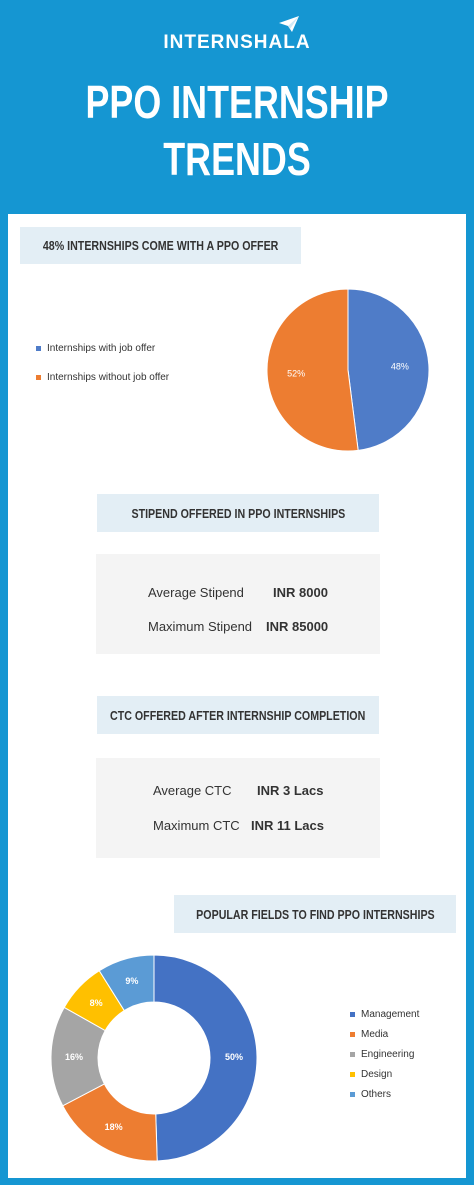 The image size is (474, 1185). What do you see at coordinates (114, 1127) in the screenshot?
I see `data-label: 18%` at bounding box center [114, 1127].